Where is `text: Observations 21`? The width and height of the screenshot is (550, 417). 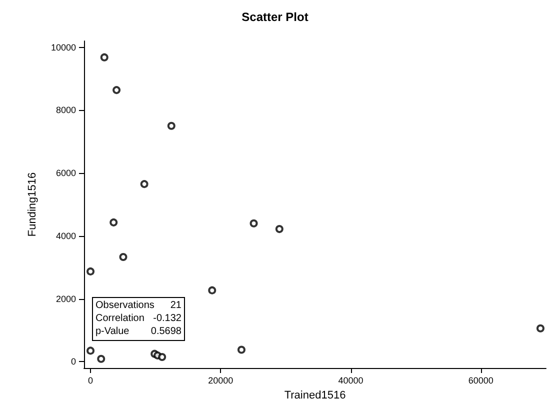 text: Observations 21 is located at coordinates (139, 305).